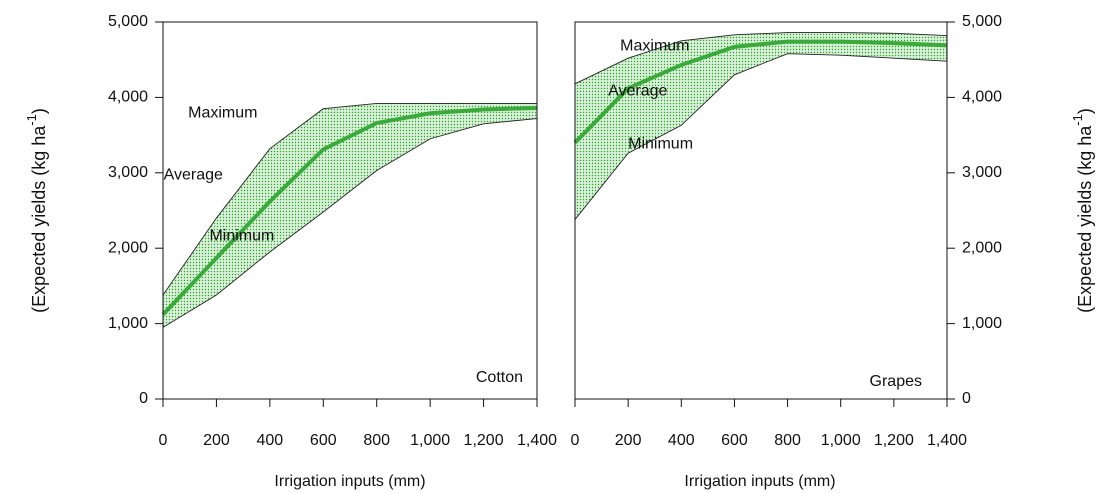 The height and width of the screenshot is (493, 1099). Describe the element at coordinates (896, 381) in the screenshot. I see `panel-label: Grapes` at that location.